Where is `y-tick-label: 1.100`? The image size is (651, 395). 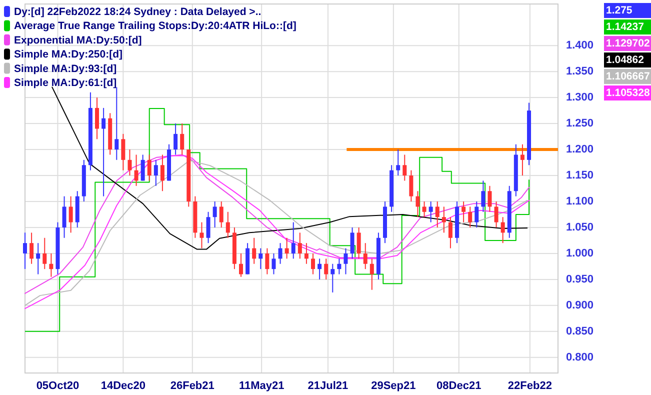 y-tick-label: 1.100 is located at coordinates (580, 201).